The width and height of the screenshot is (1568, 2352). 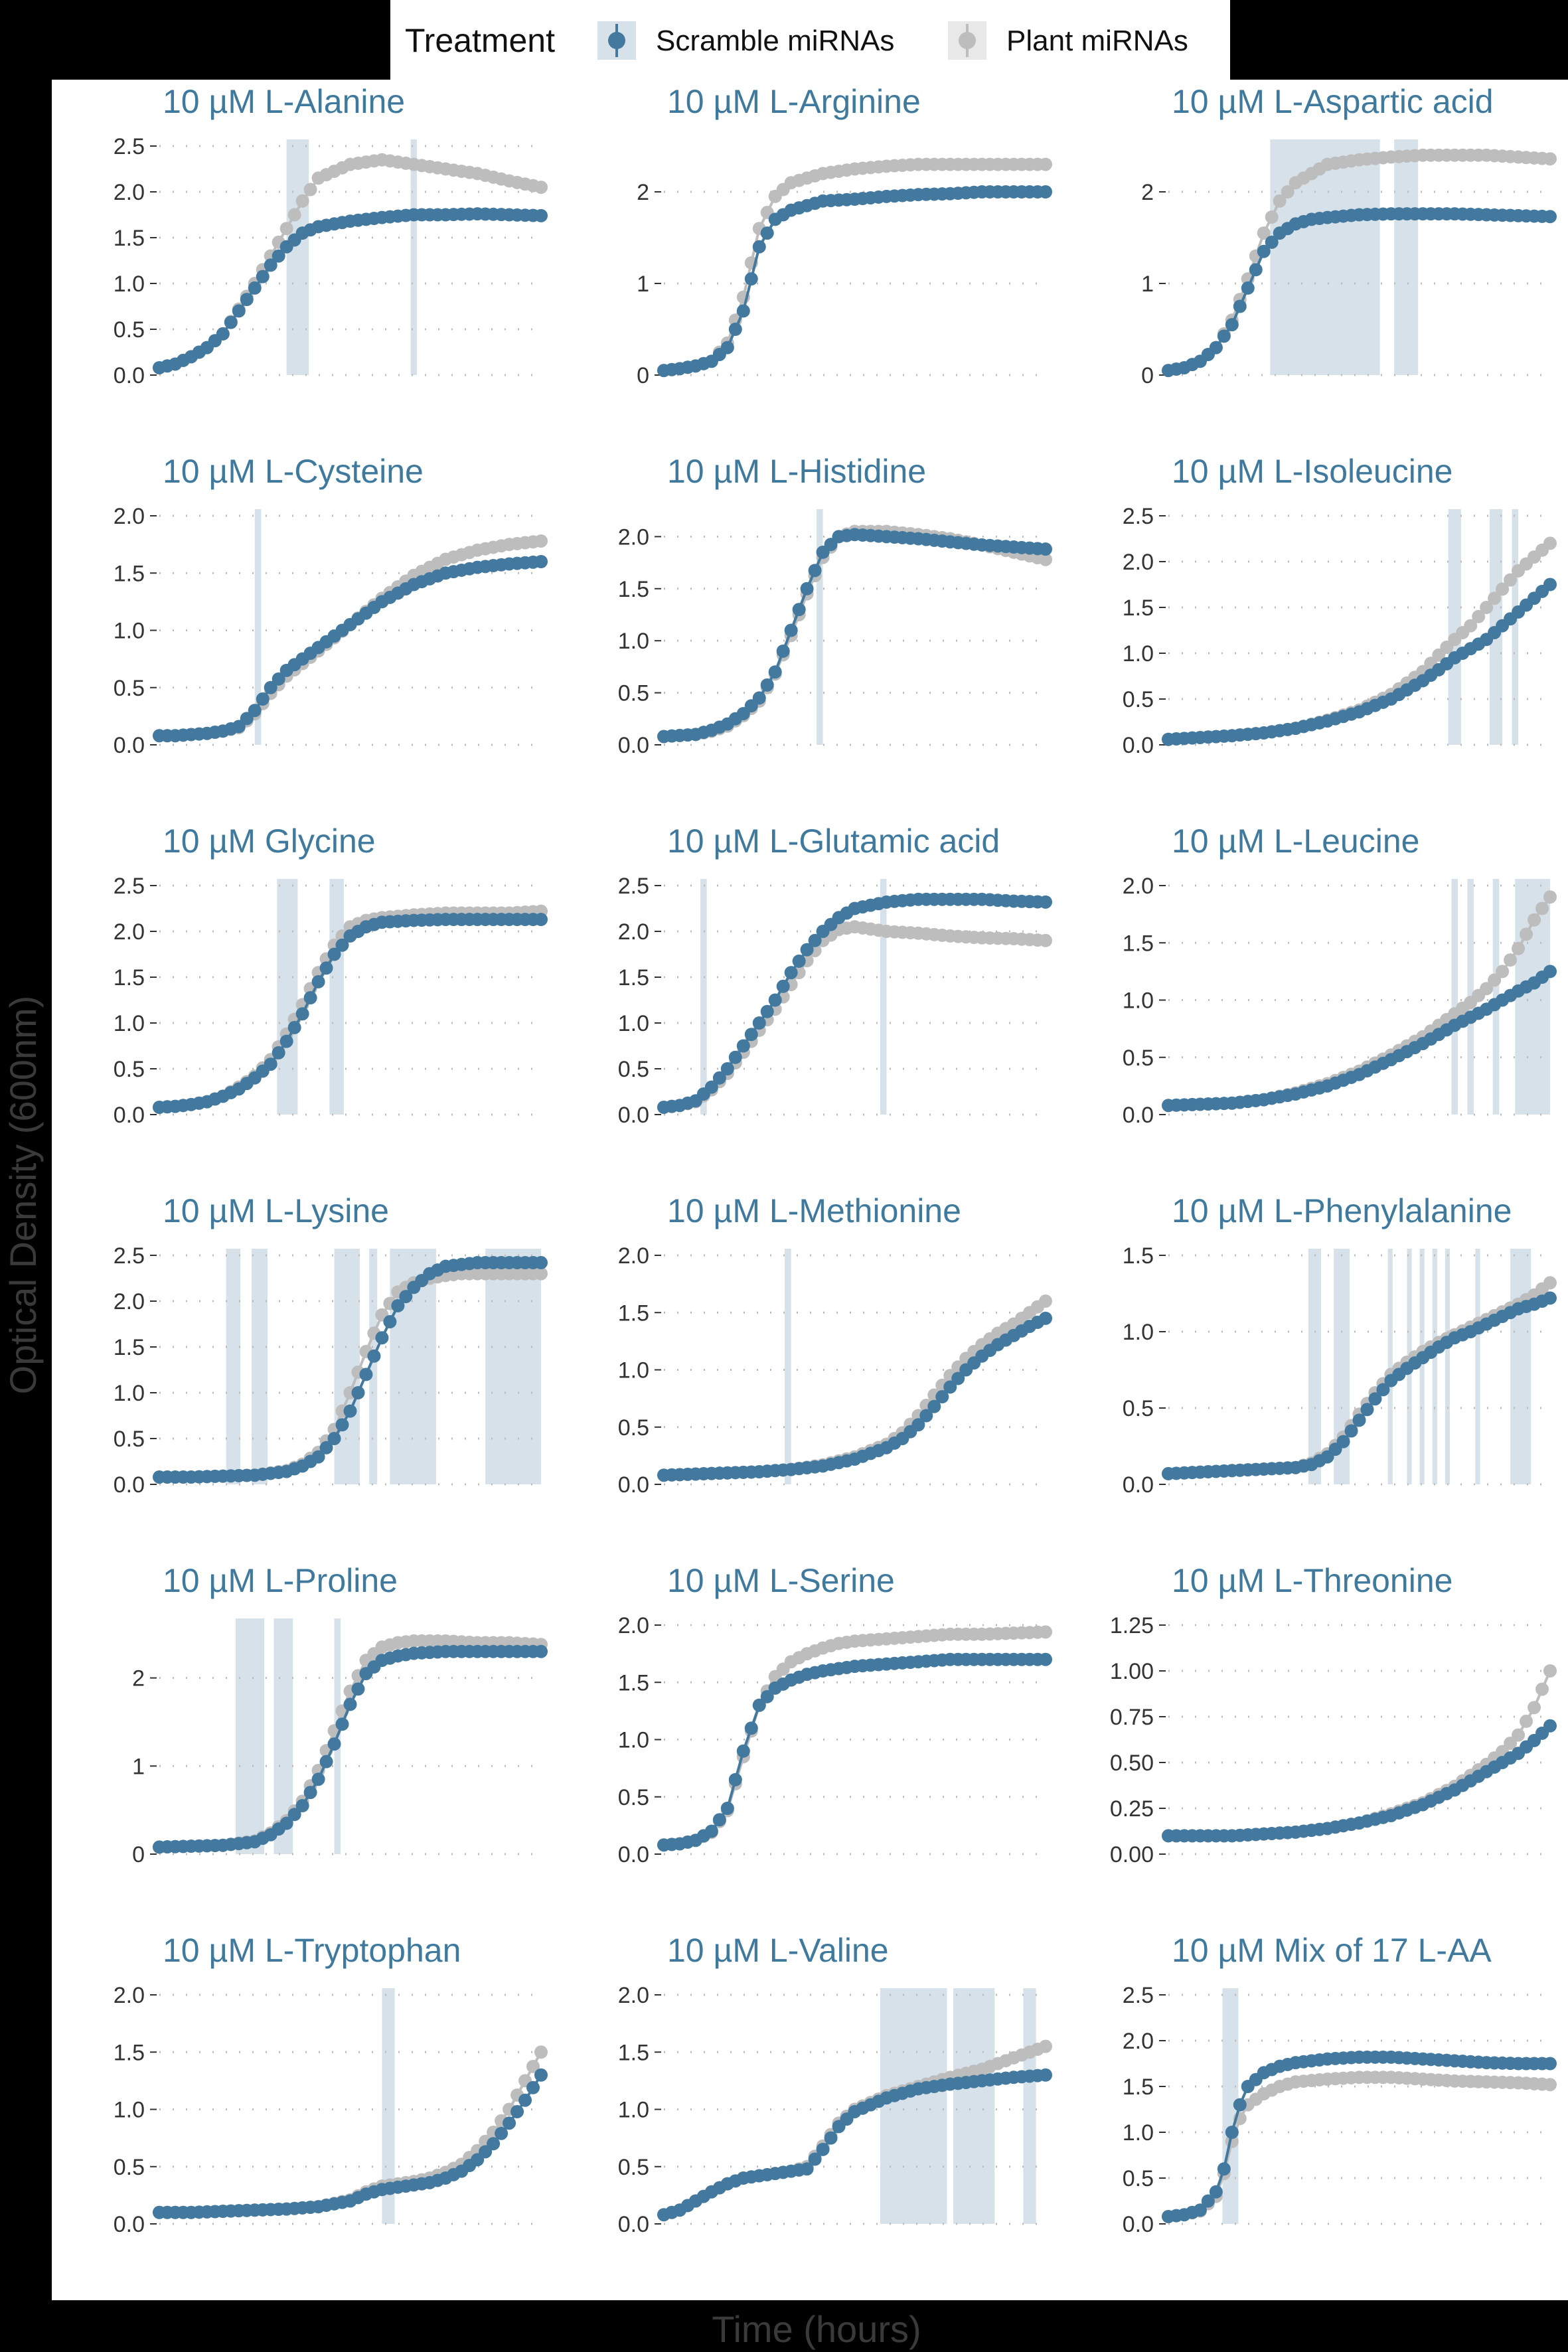 I want to click on y-tick-label: 1, so click(x=1148, y=284).